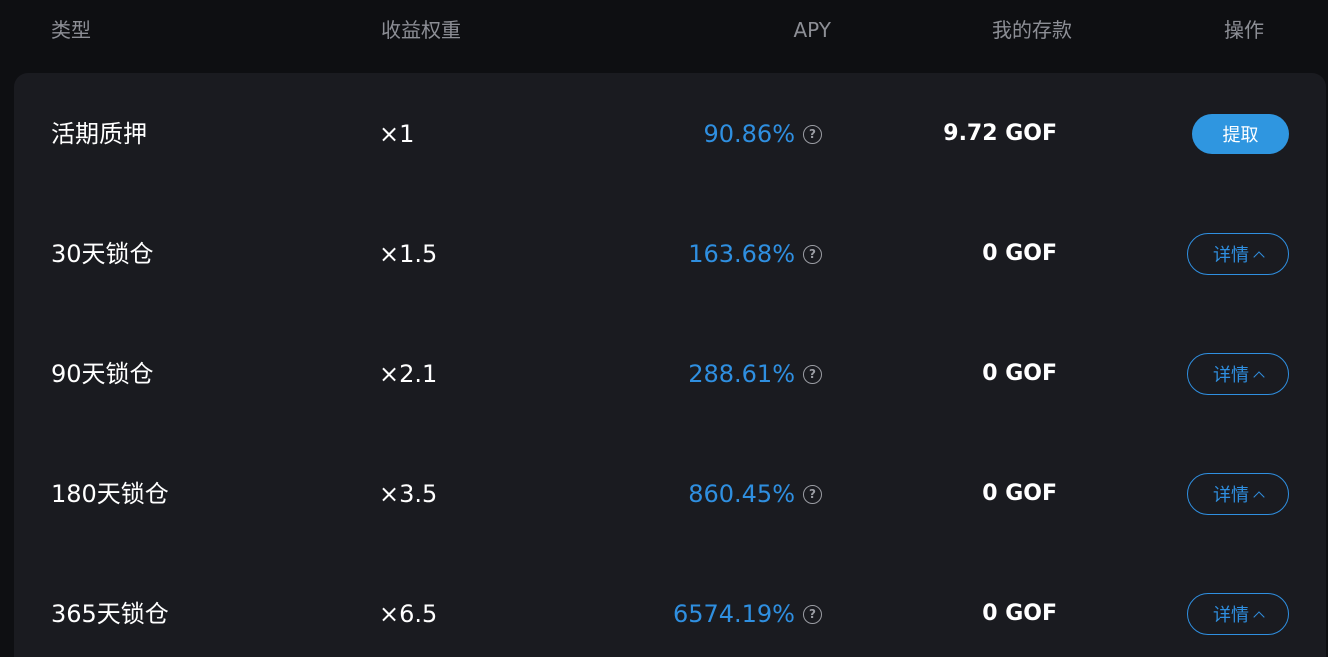 This screenshot has width=1328, height=657. I want to click on header-type: 类型, so click(71, 30).